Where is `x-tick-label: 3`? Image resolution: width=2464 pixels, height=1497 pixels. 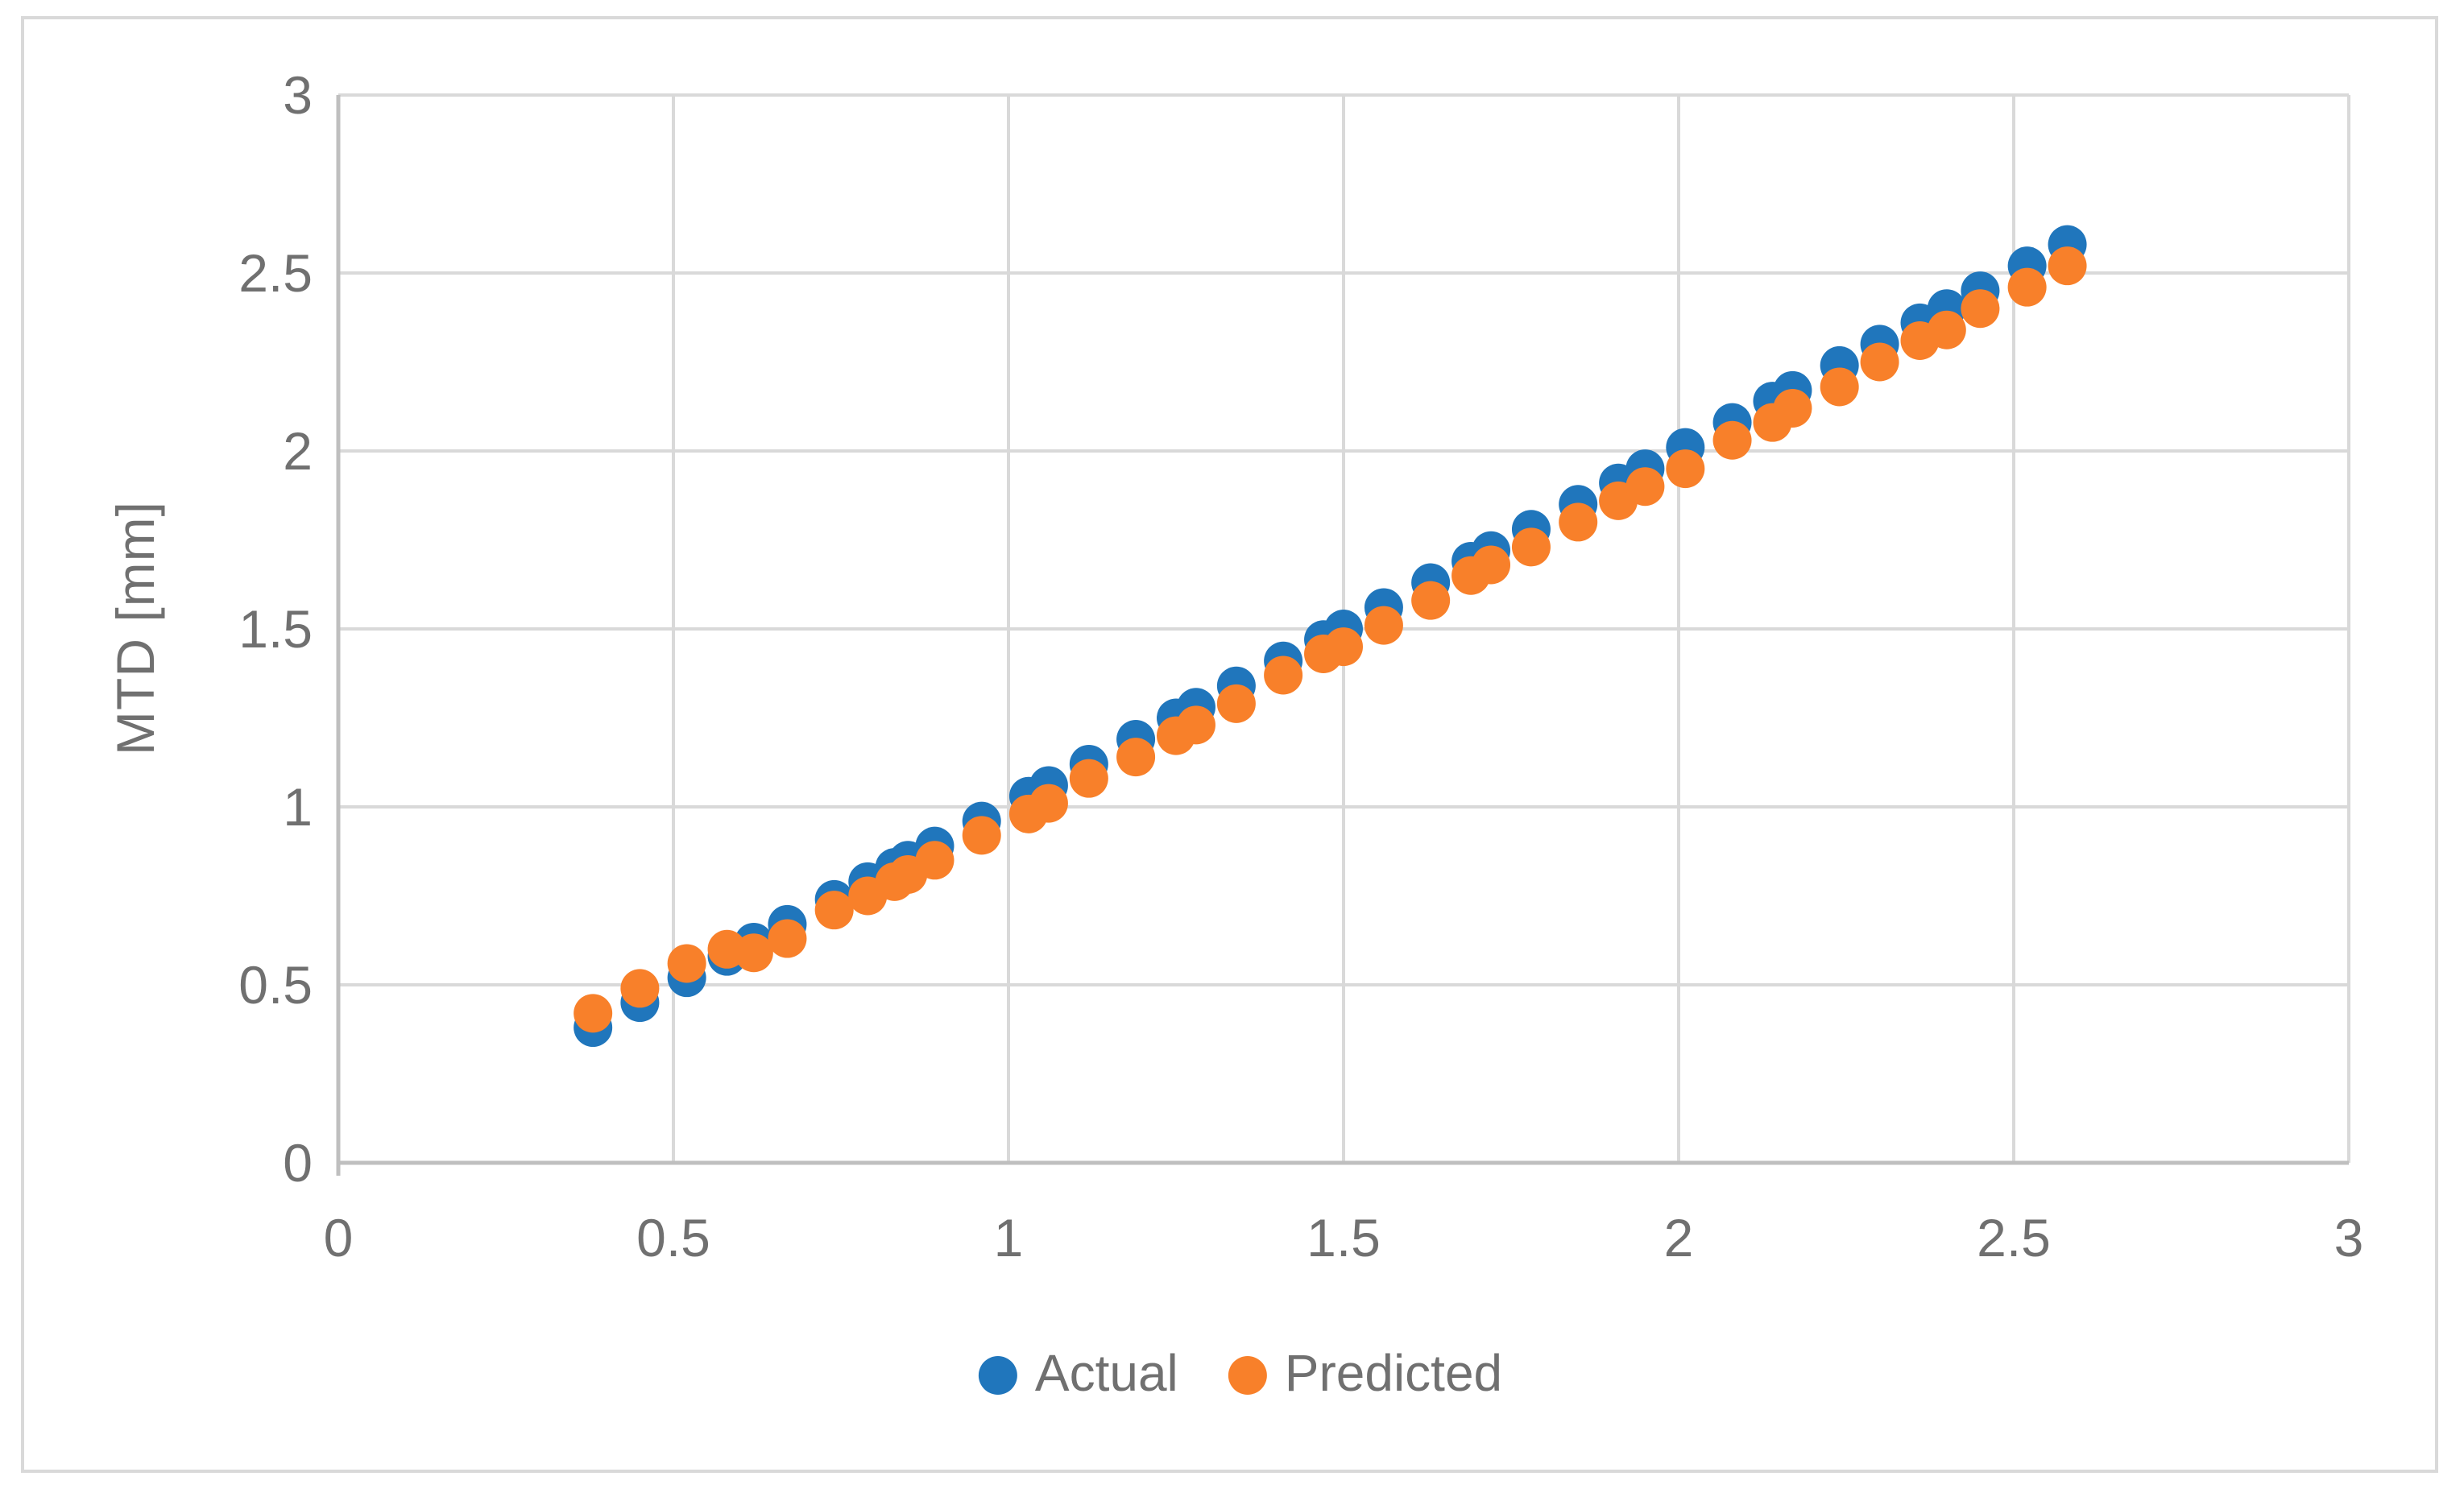 x-tick-label: 3 is located at coordinates (2349, 1238).